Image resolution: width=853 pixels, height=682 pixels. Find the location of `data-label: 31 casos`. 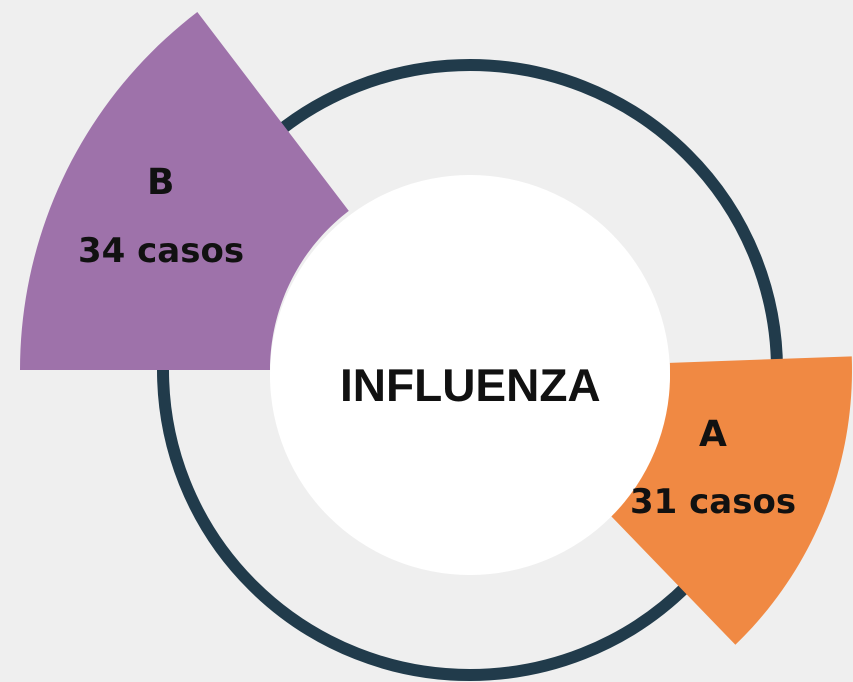

data-label: 31 casos is located at coordinates (713, 502).